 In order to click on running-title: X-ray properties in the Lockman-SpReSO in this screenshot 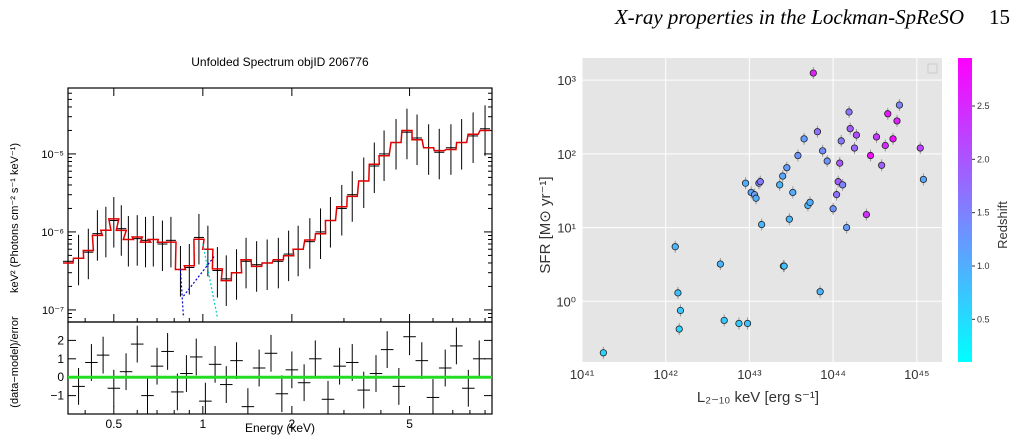, I will do `click(789, 17)`.